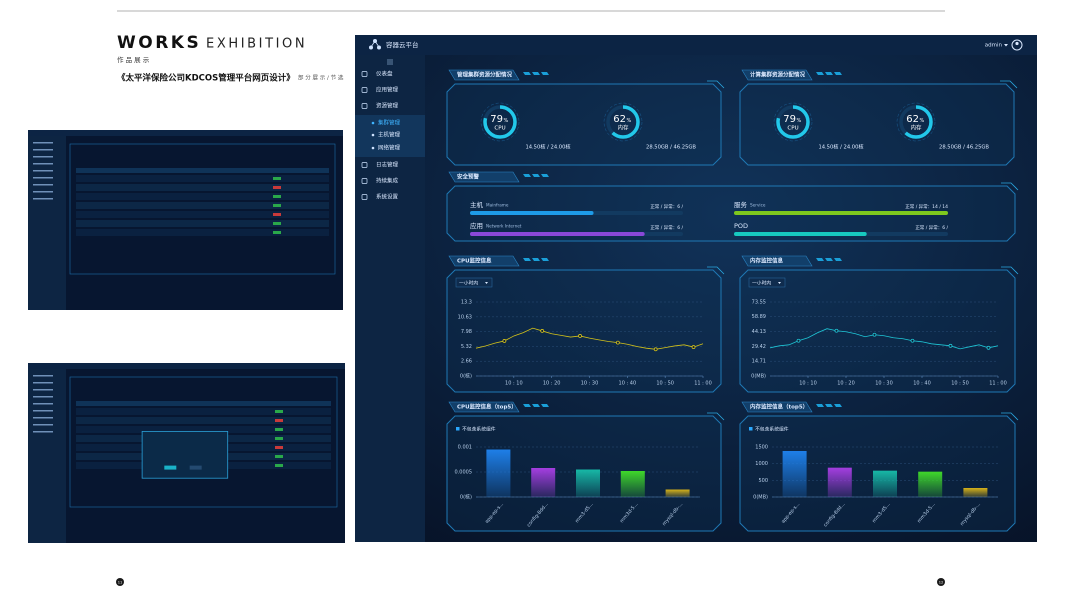 The image size is (1066, 604). Describe the element at coordinates (926, 206) in the screenshot. I see `alert-status: 正常 / 异常：14 / 14` at that location.